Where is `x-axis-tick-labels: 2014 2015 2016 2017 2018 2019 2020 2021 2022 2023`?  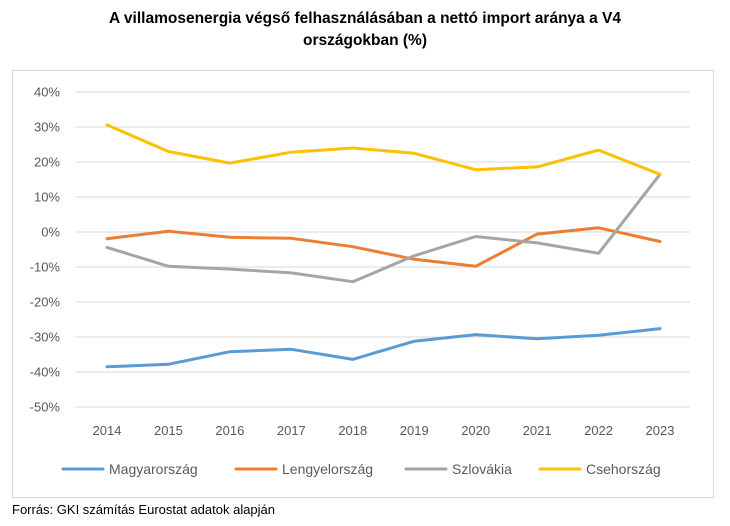 x-axis-tick-labels: 2014 2015 2016 2017 2018 2019 2020 2021 2022 2023 is located at coordinates (384, 430).